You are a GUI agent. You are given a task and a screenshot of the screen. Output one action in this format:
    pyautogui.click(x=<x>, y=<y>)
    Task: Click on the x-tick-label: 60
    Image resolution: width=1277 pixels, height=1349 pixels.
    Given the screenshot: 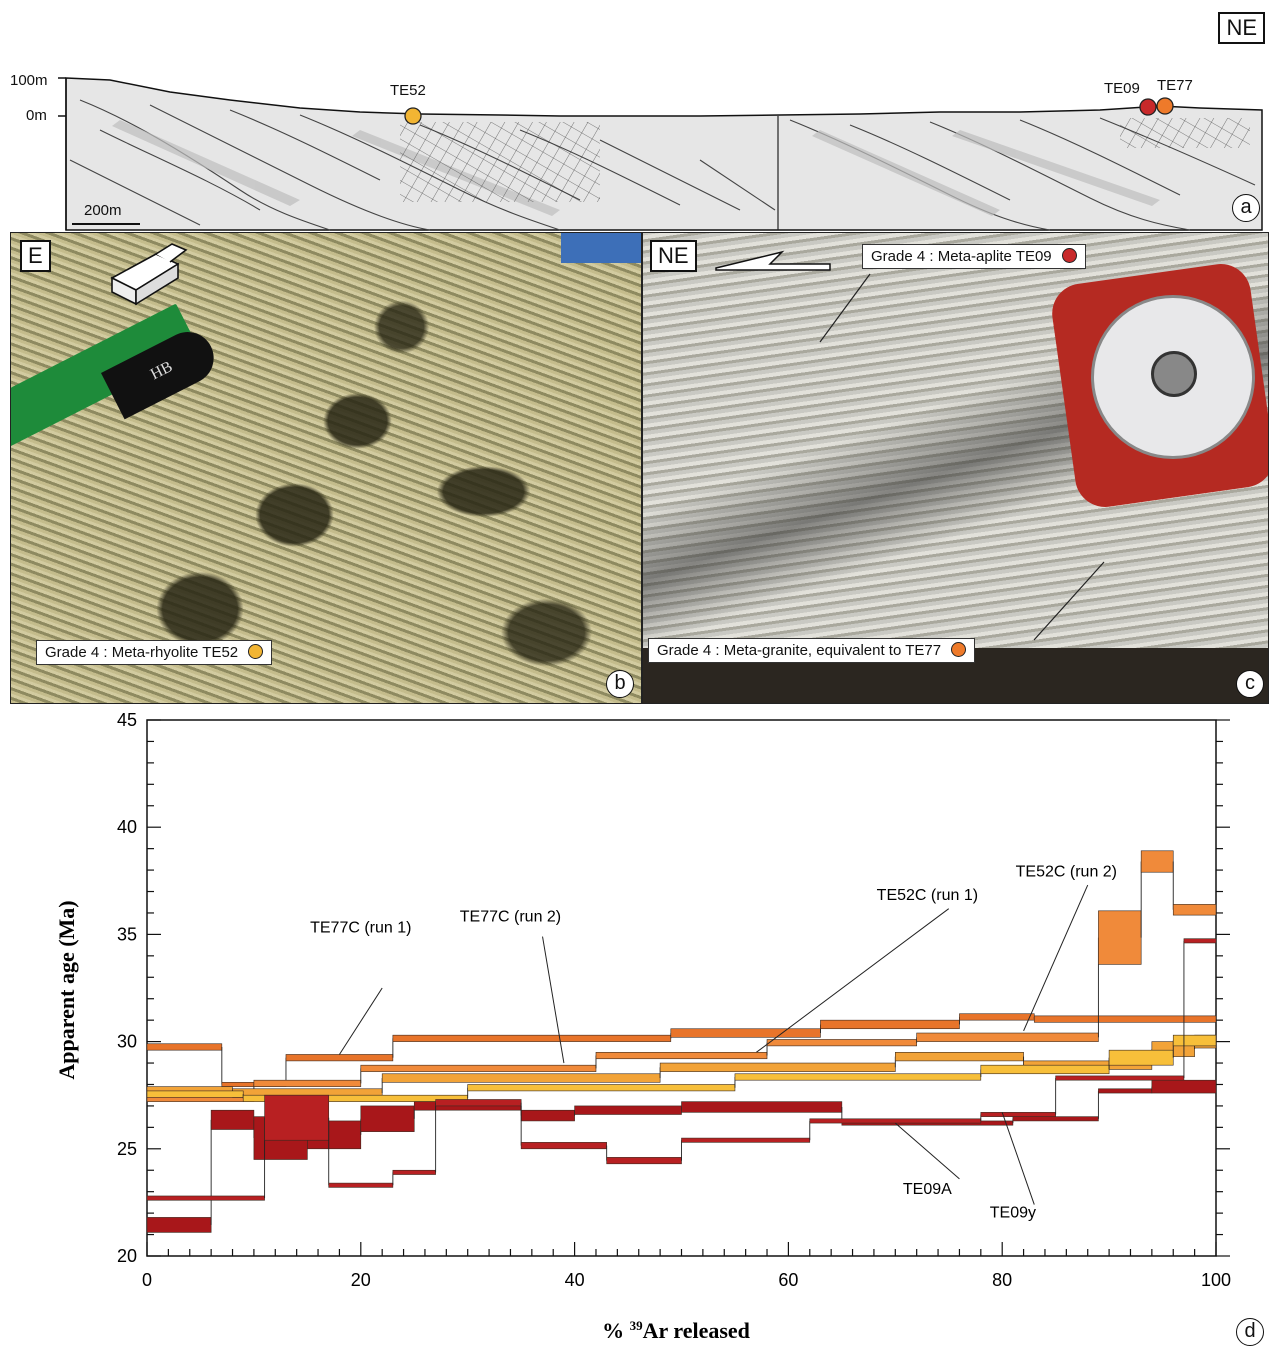 What is the action you would take?
    pyautogui.click(x=788, y=1280)
    